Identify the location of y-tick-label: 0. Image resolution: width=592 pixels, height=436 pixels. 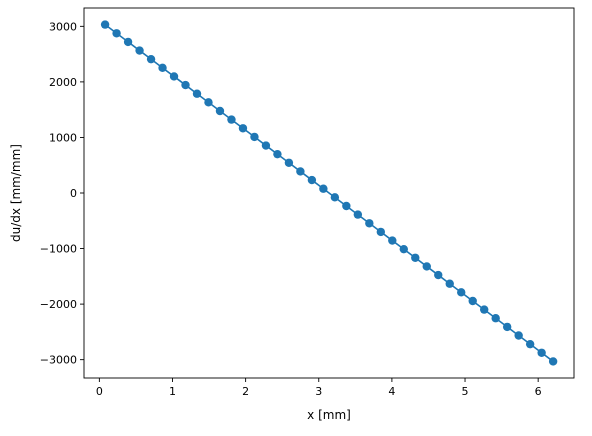
(73, 193).